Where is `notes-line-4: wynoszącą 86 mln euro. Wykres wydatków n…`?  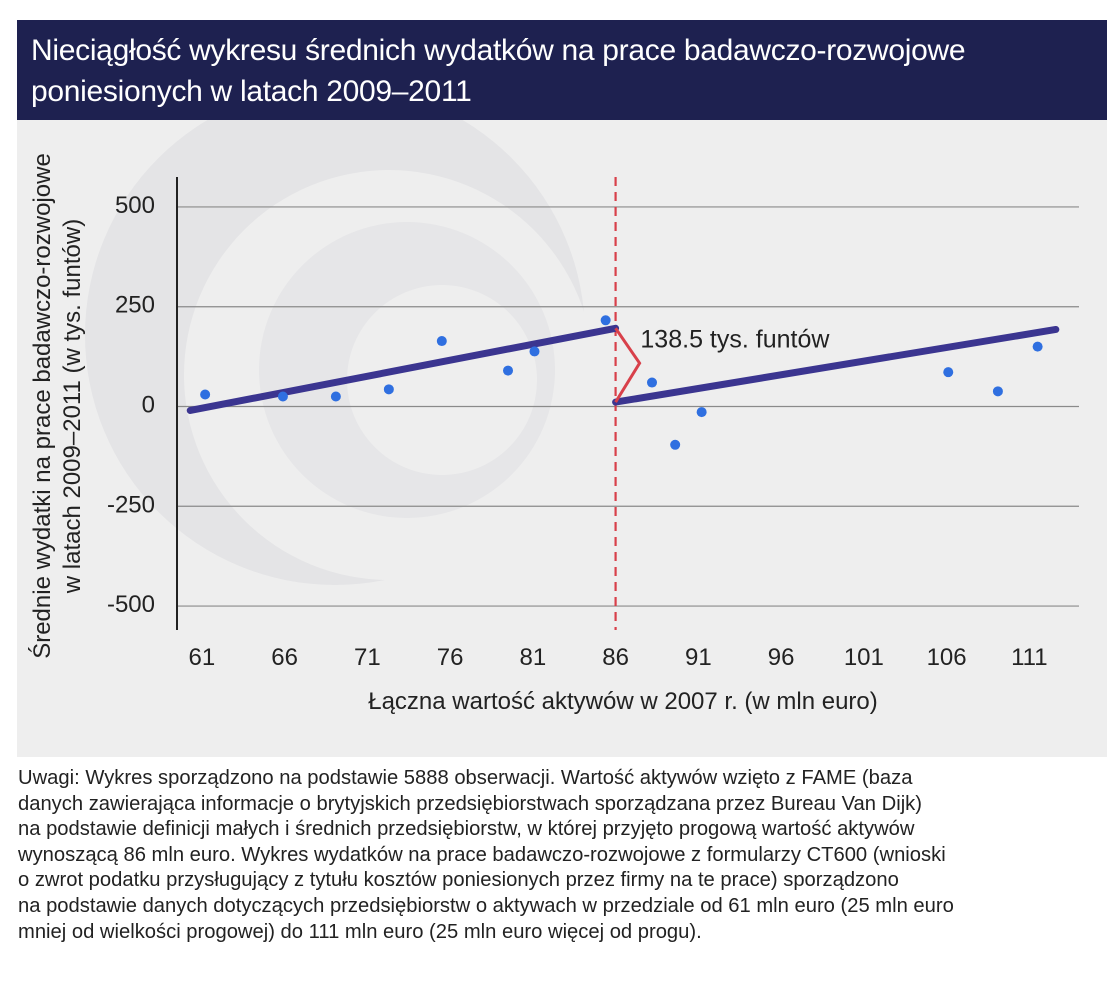 notes-line-4: wynoszącą 86 mln euro. Wykres wydatków n… is located at coordinates (482, 854).